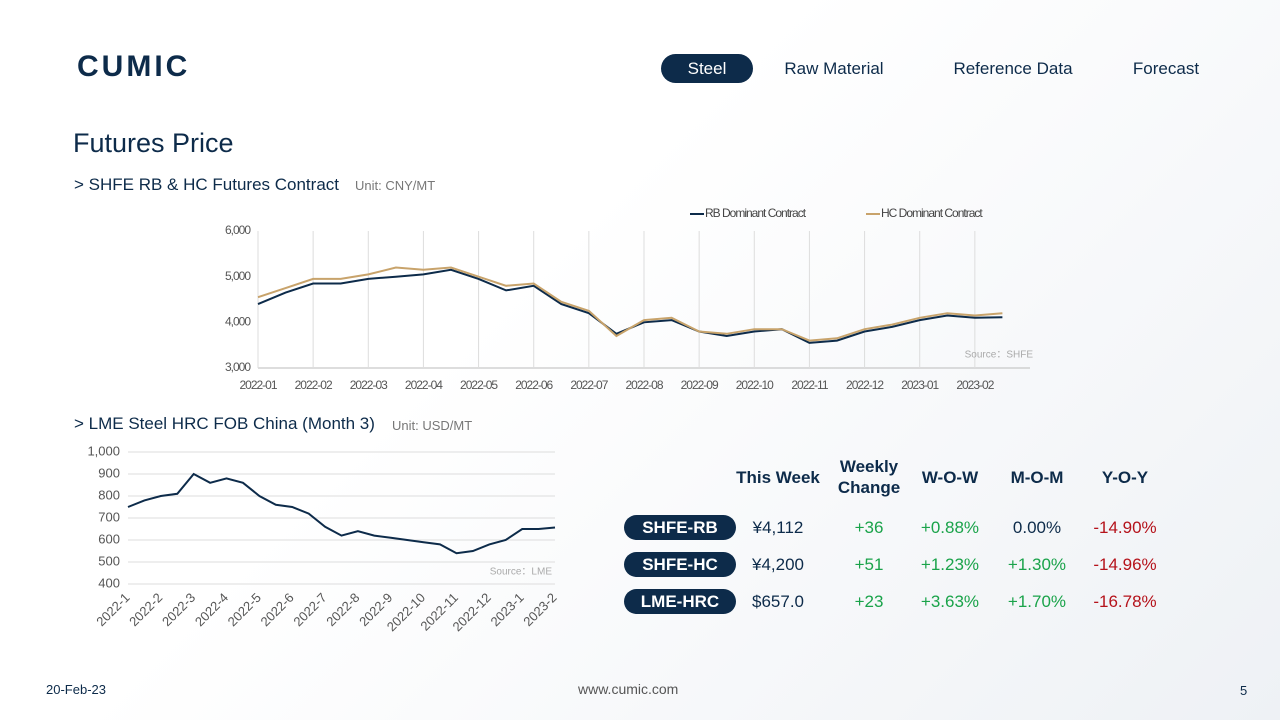 This screenshot has height=720, width=1280. Describe the element at coordinates (109, 560) in the screenshot. I see `y-tick-label: 500` at that location.